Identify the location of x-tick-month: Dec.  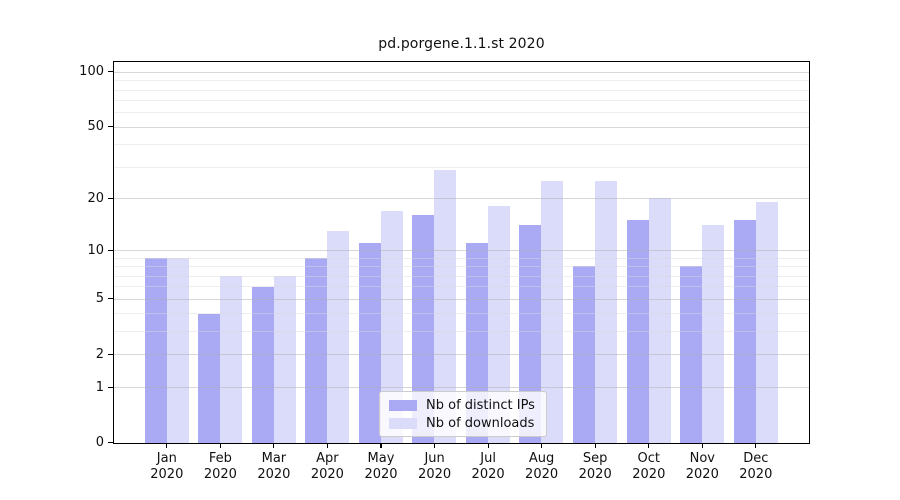
(756, 458).